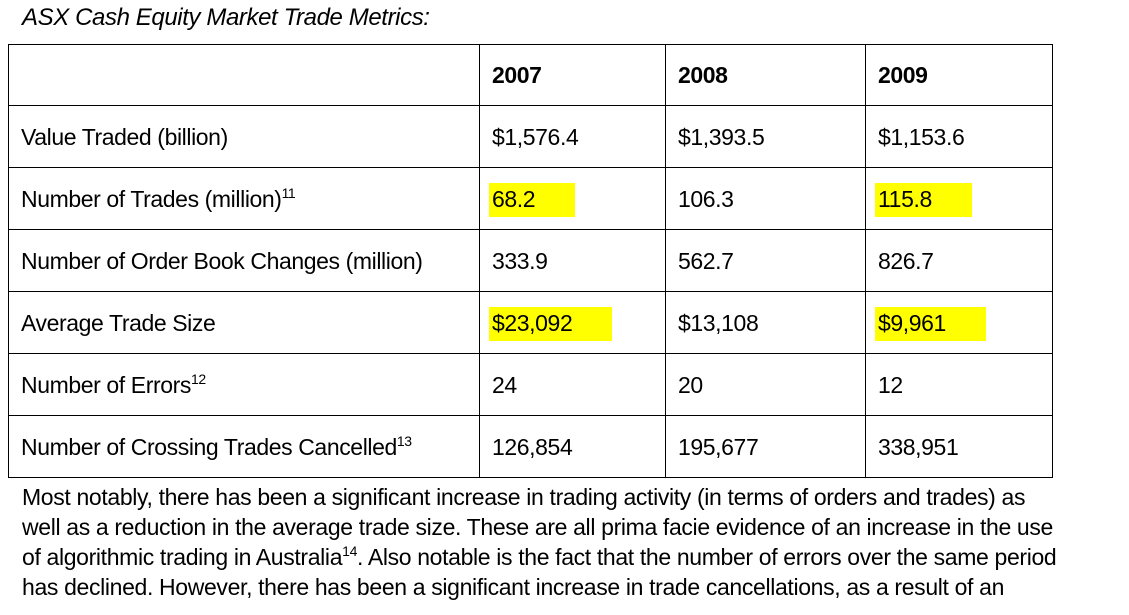 The image size is (1129, 615). I want to click on header-2009: 2009, so click(959, 75).